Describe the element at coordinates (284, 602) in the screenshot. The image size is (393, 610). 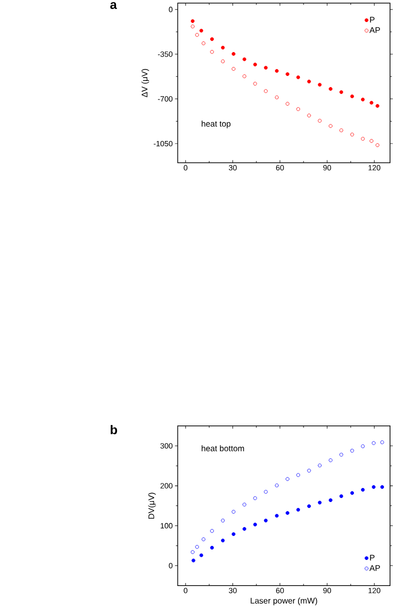
I see `x-axis-title: Laser power (mW)` at that location.